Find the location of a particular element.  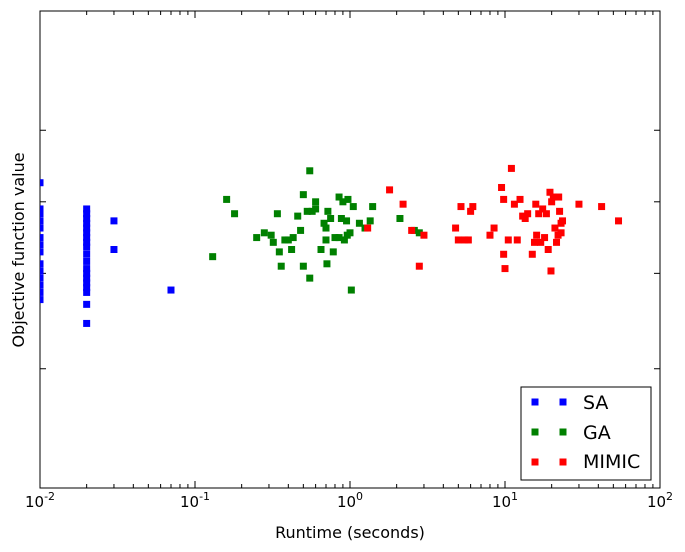

legend-label-mimic: MIMIC is located at coordinates (611, 462).